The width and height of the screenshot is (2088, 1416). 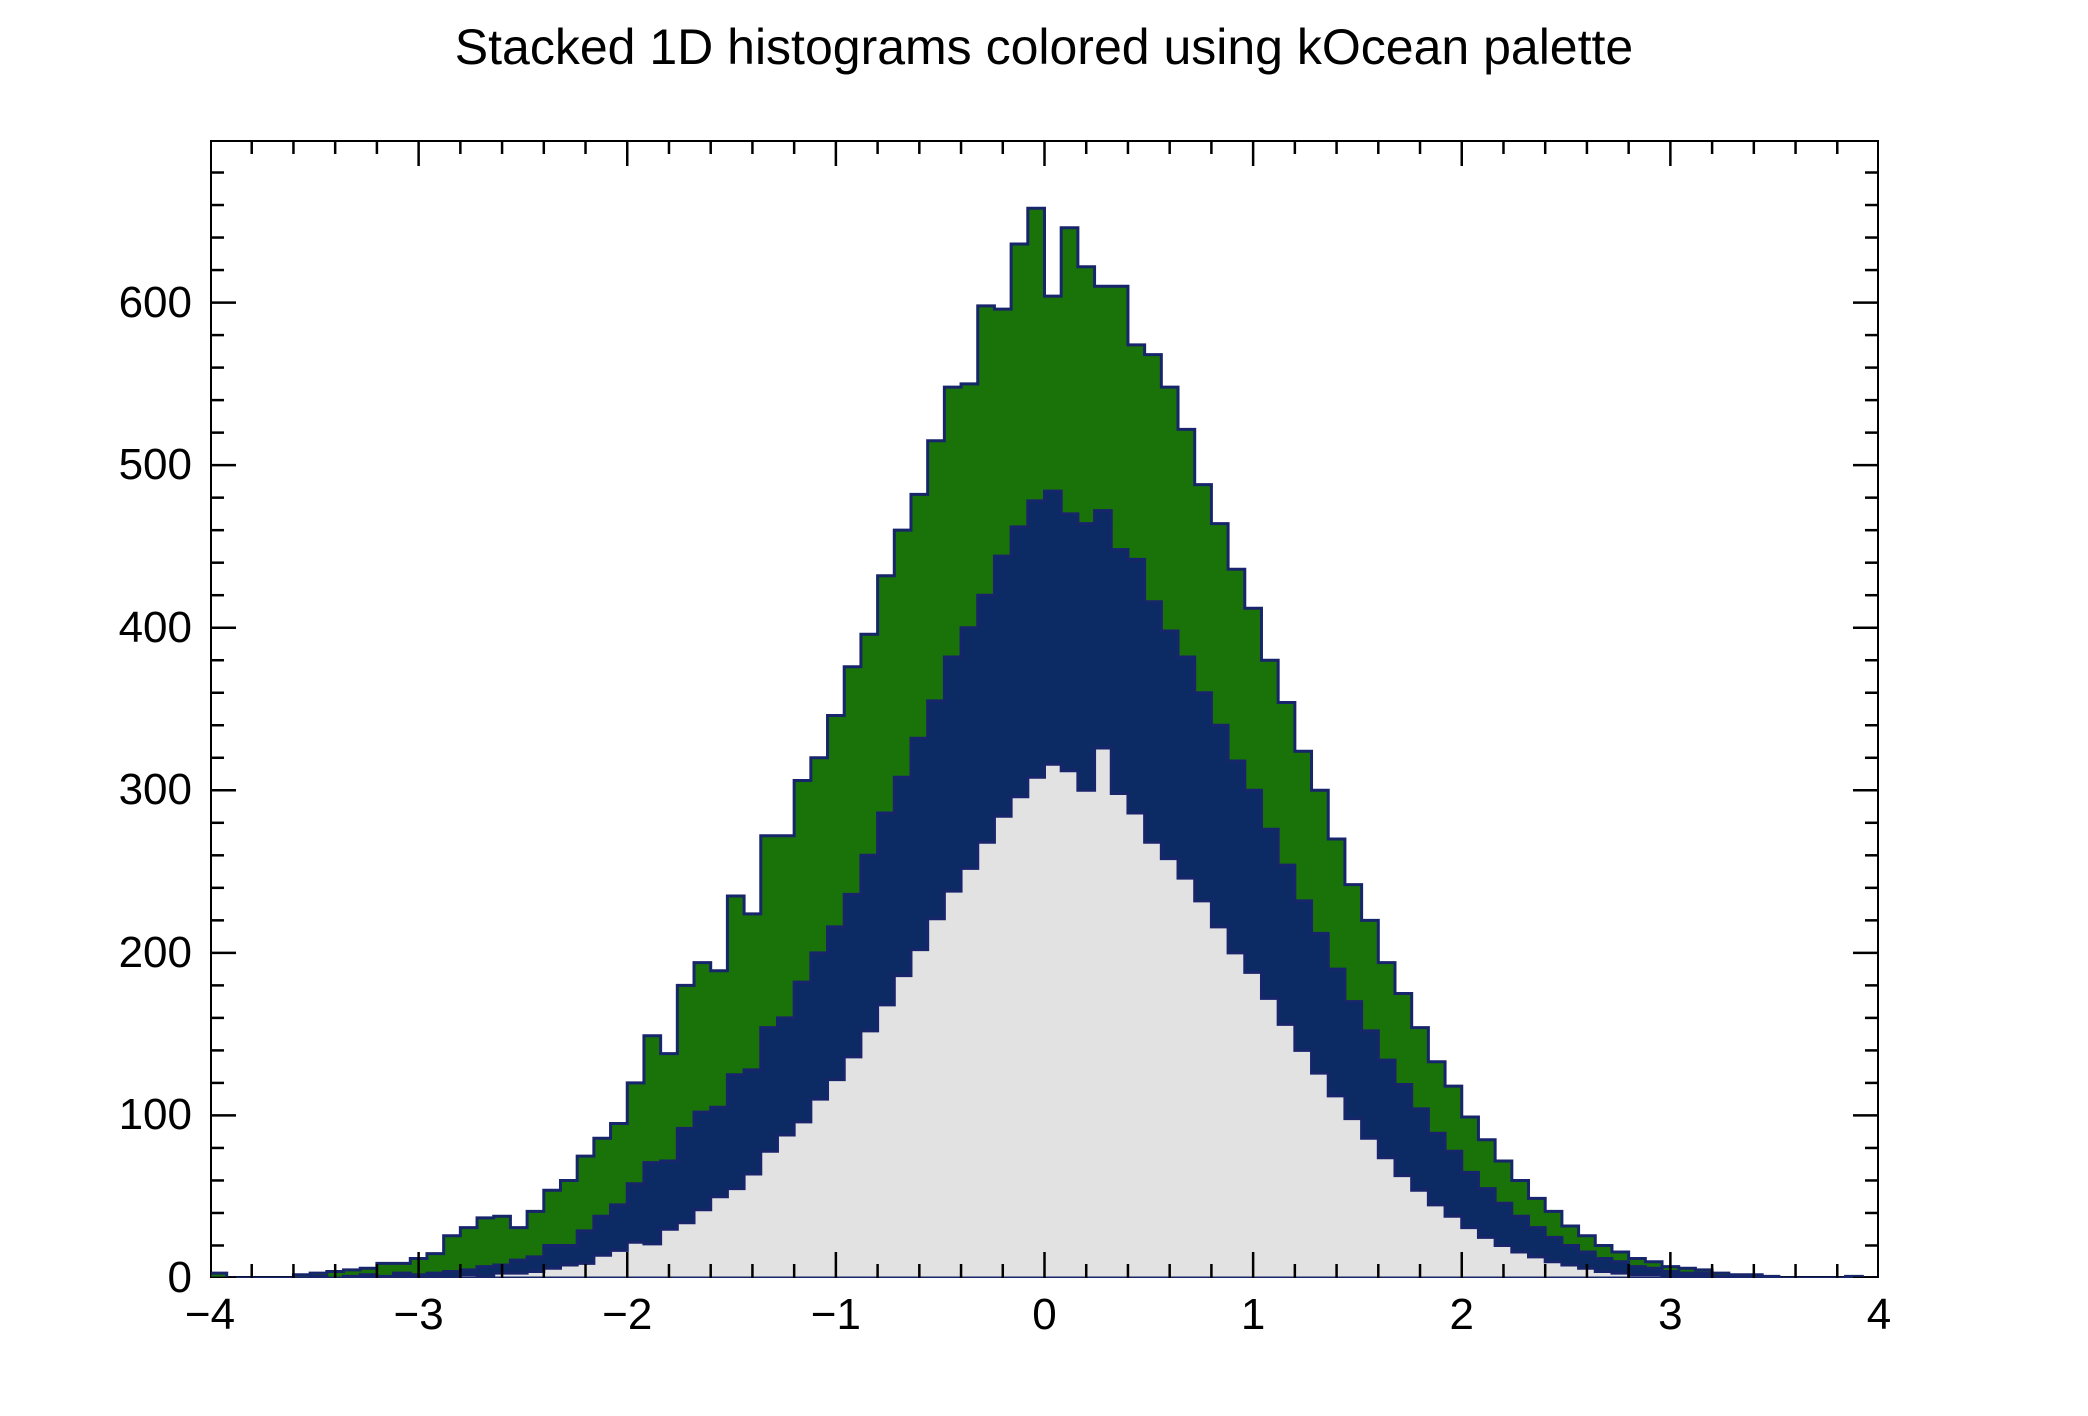 What do you see at coordinates (1044, 1314) in the screenshot?
I see `x-axis-tick-label: 0` at bounding box center [1044, 1314].